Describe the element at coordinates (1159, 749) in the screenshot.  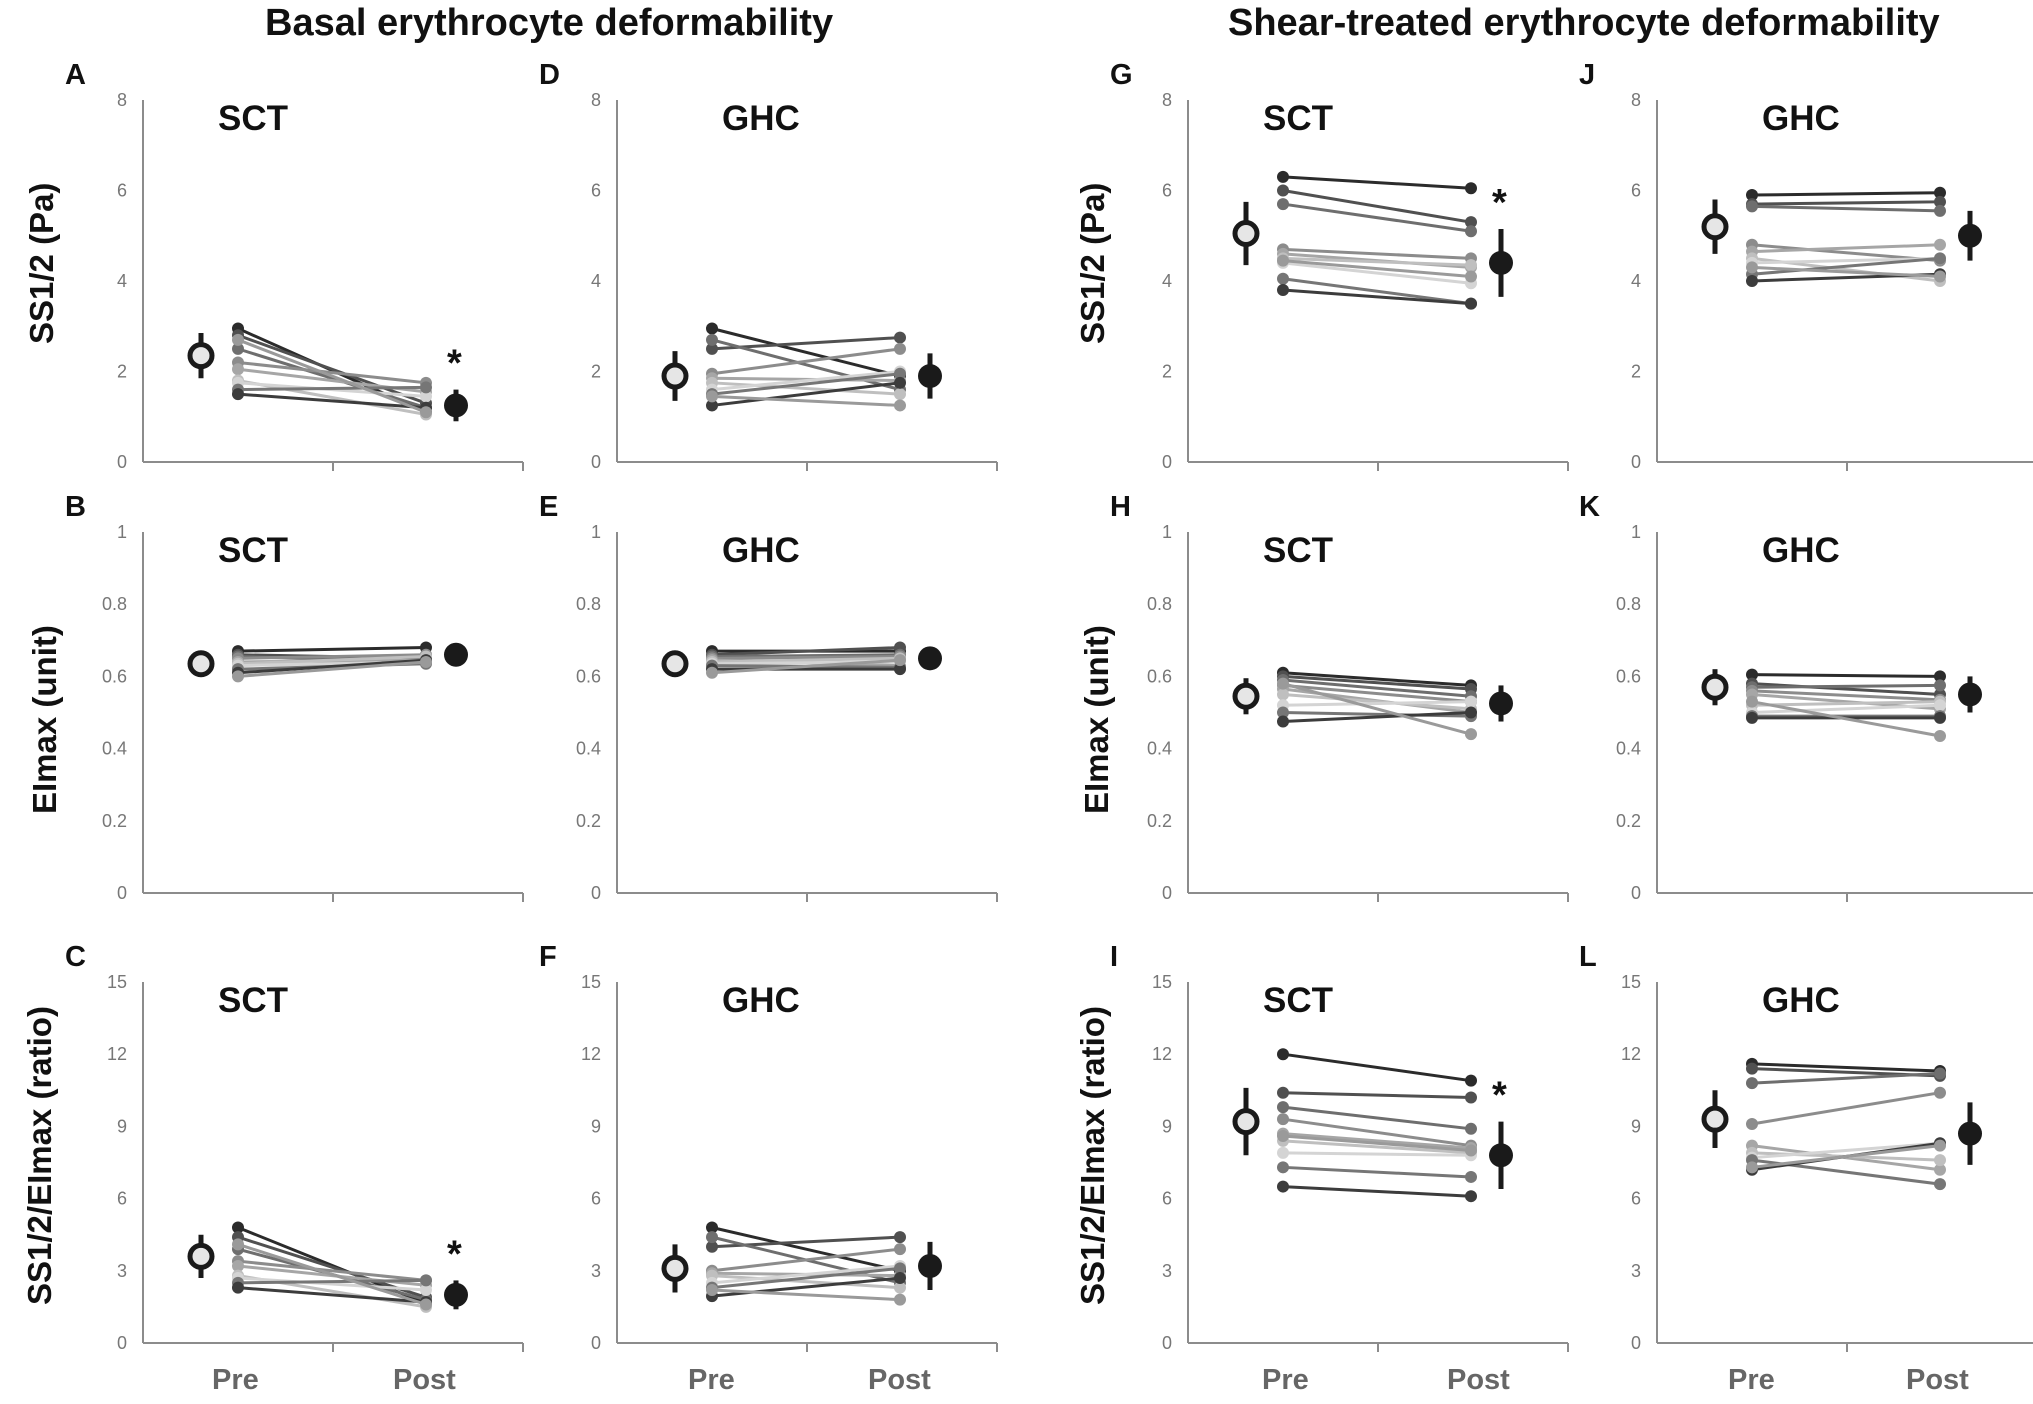
I see `y-tick-label: 0.4` at that location.